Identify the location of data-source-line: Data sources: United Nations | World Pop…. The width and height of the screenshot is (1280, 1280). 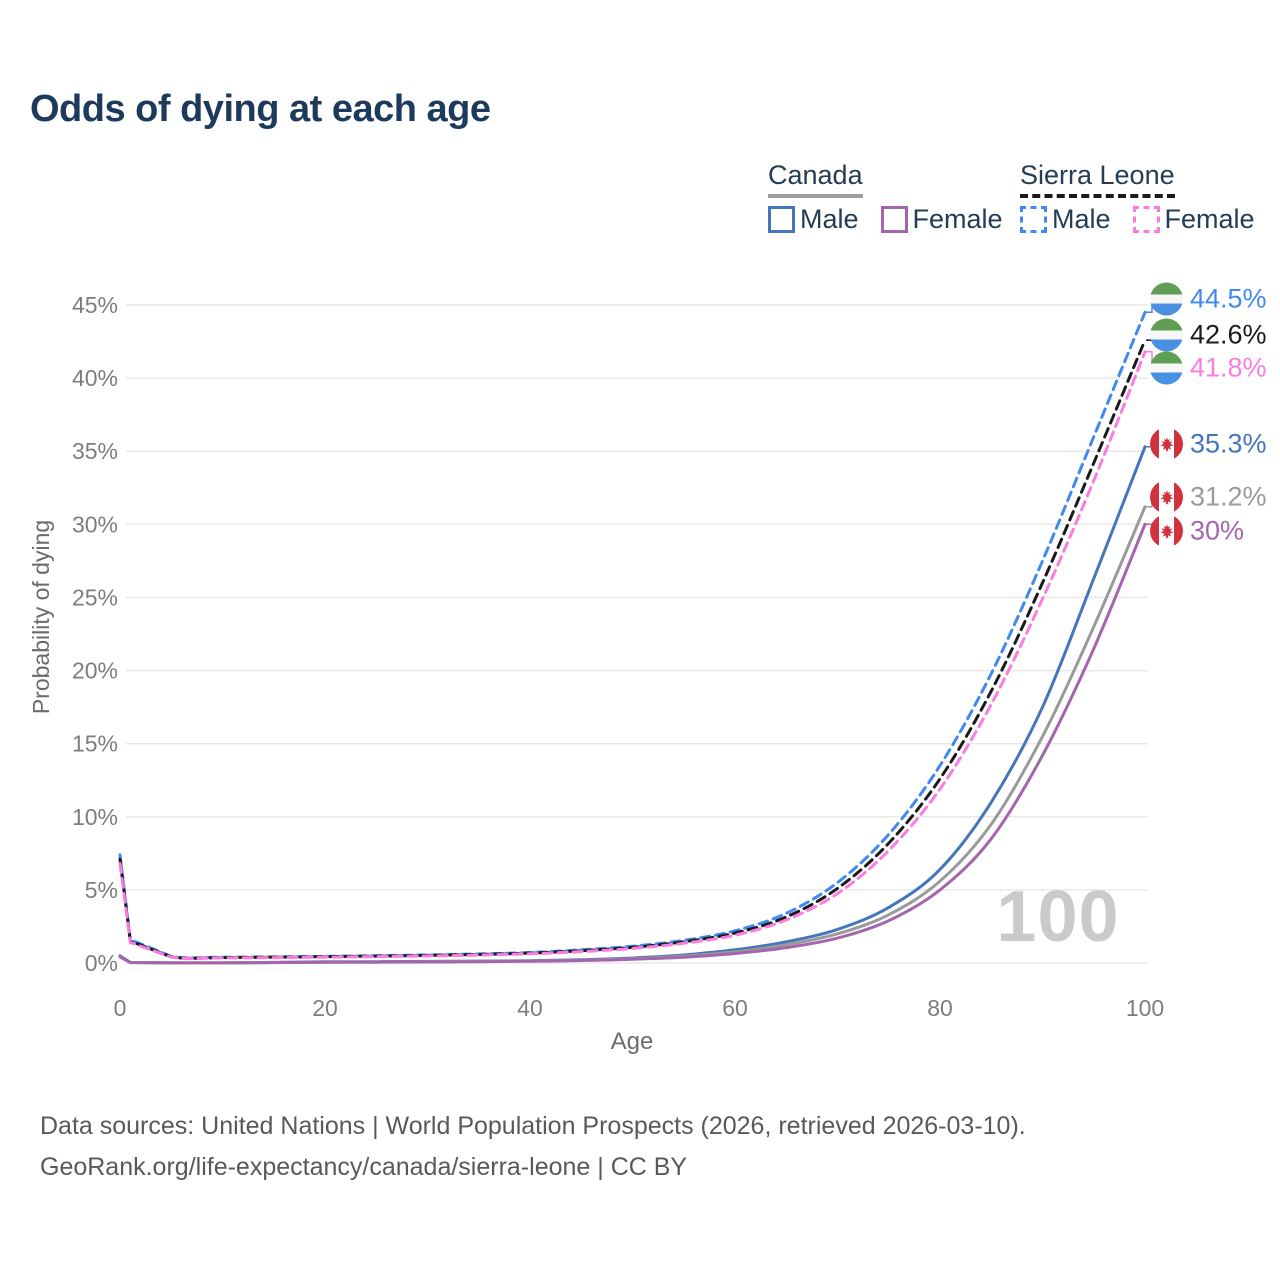
(533, 1126).